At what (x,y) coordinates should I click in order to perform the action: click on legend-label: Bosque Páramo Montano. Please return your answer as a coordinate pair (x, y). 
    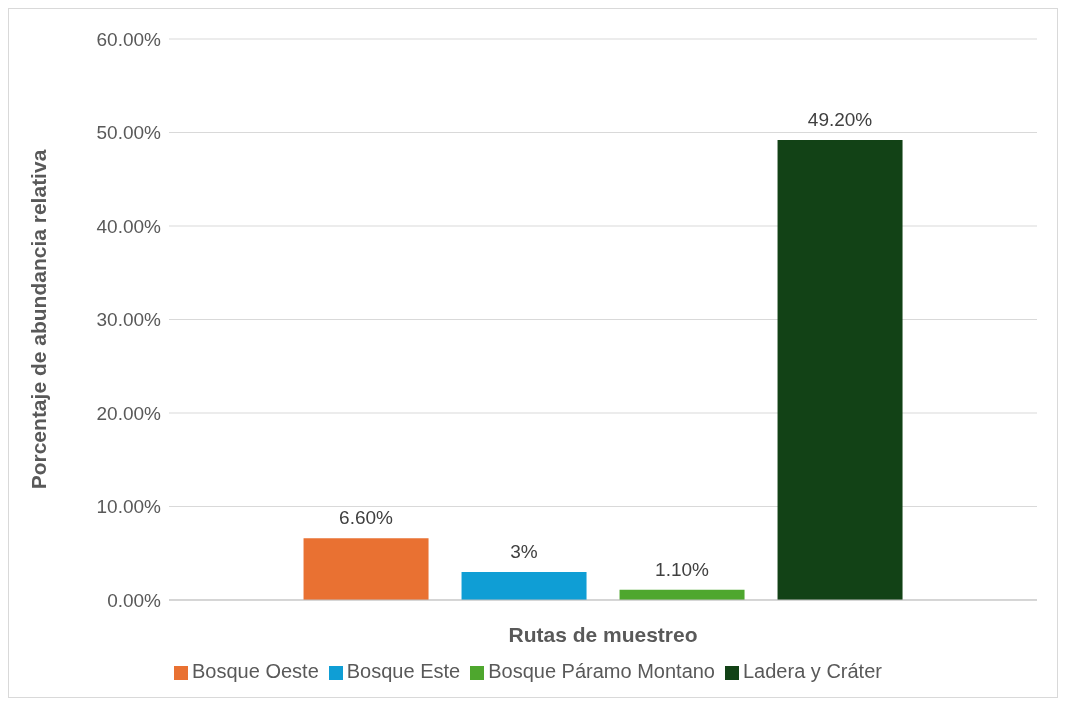
    Looking at the image, I should click on (601, 671).